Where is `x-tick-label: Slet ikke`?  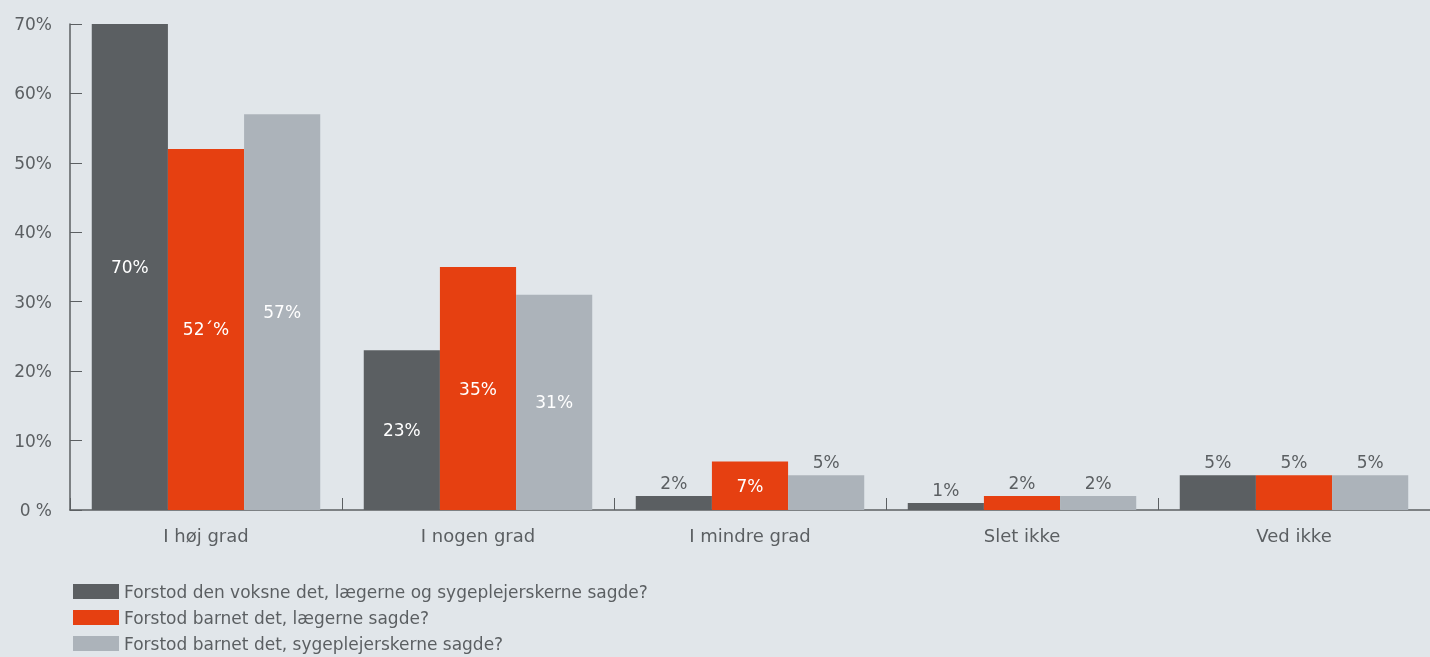 x-tick-label: Slet ikke is located at coordinates (1022, 535).